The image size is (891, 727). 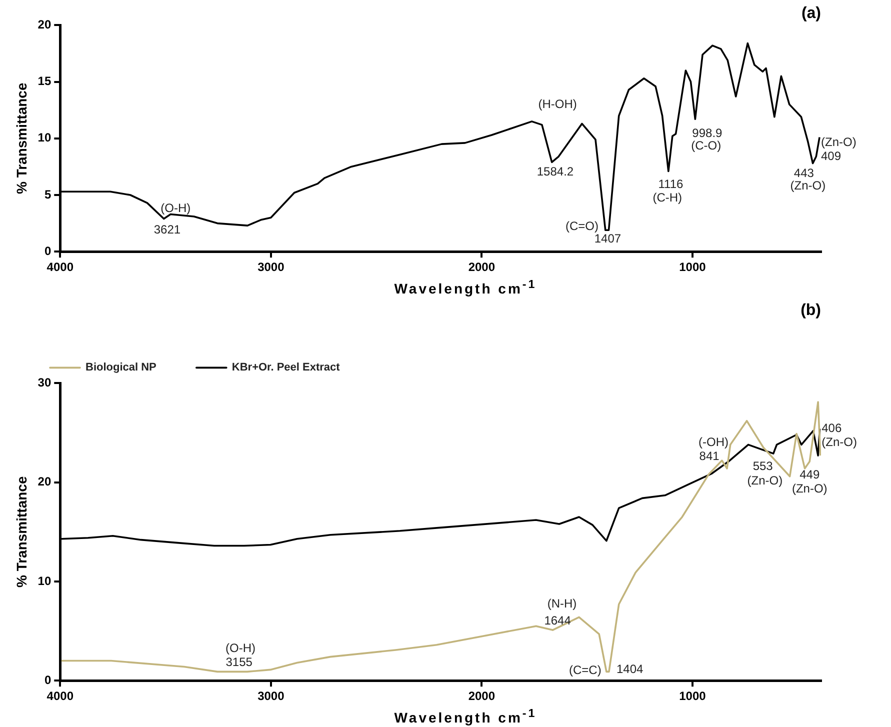 What do you see at coordinates (811, 13) in the screenshot?
I see `chart-title: (a)` at bounding box center [811, 13].